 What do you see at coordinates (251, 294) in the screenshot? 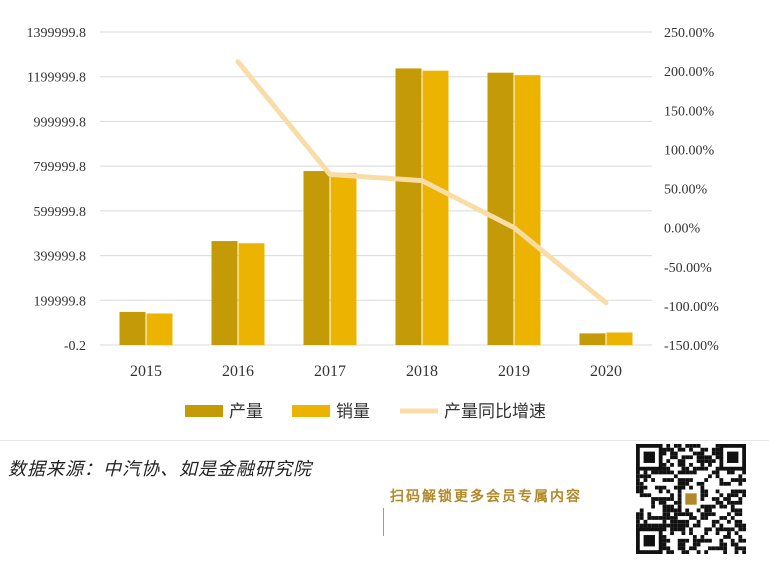
I see `bar-销量-2016` at bounding box center [251, 294].